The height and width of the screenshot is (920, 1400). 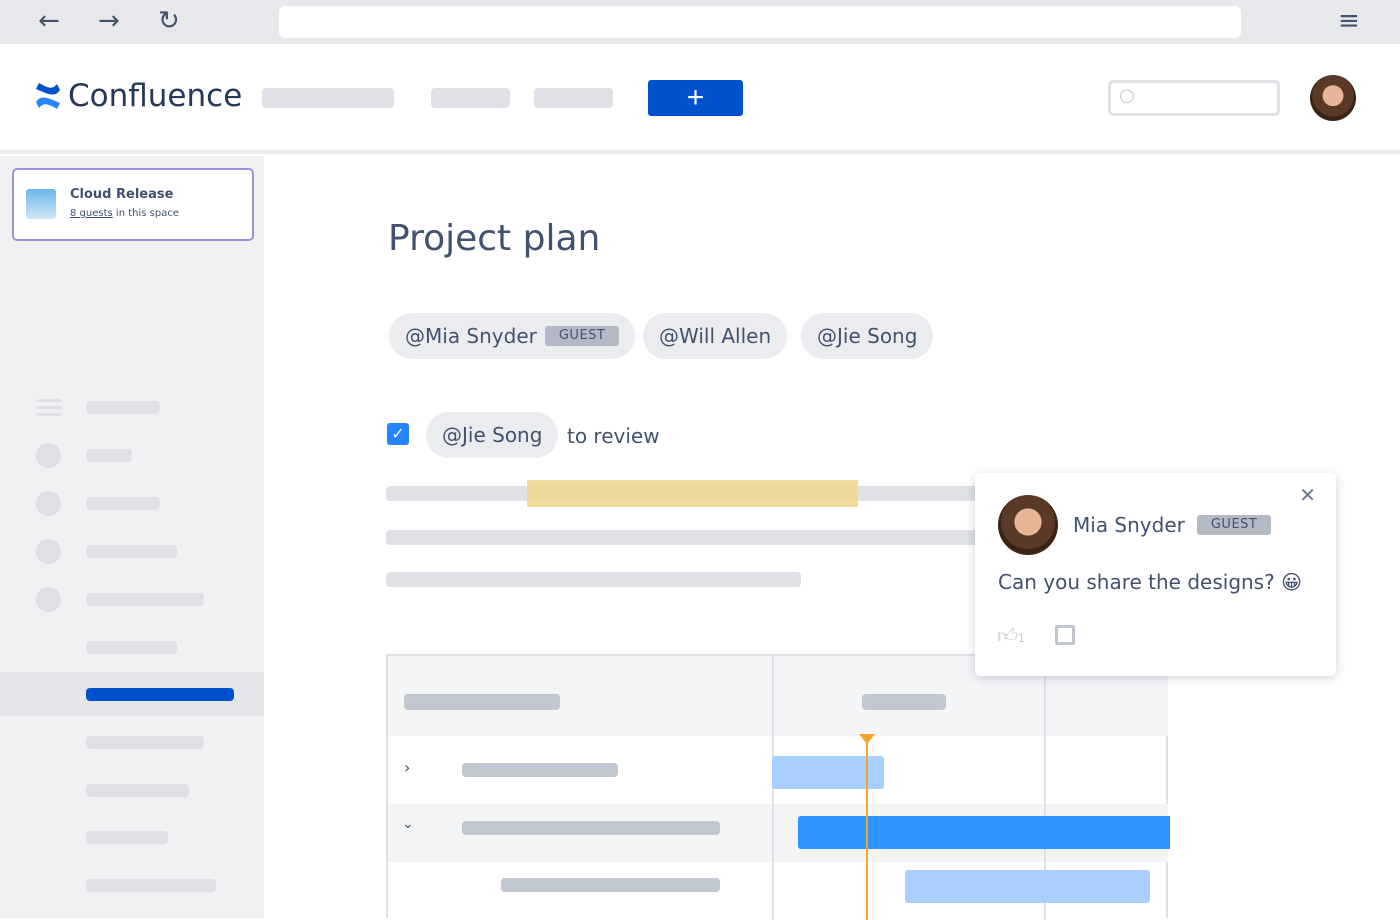 I want to click on guests-suffix: in this space, so click(x=145, y=213).